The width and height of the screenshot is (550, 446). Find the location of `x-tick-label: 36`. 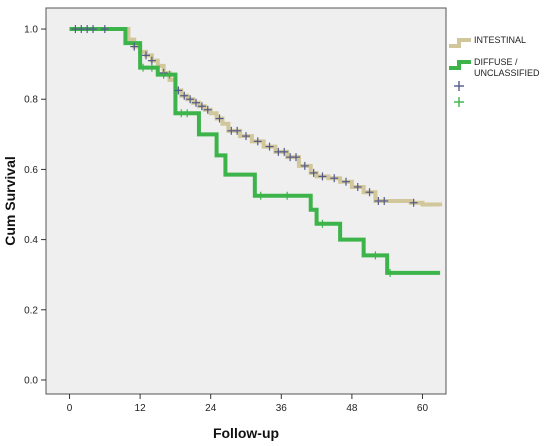

x-tick-label: 36 is located at coordinates (282, 408).